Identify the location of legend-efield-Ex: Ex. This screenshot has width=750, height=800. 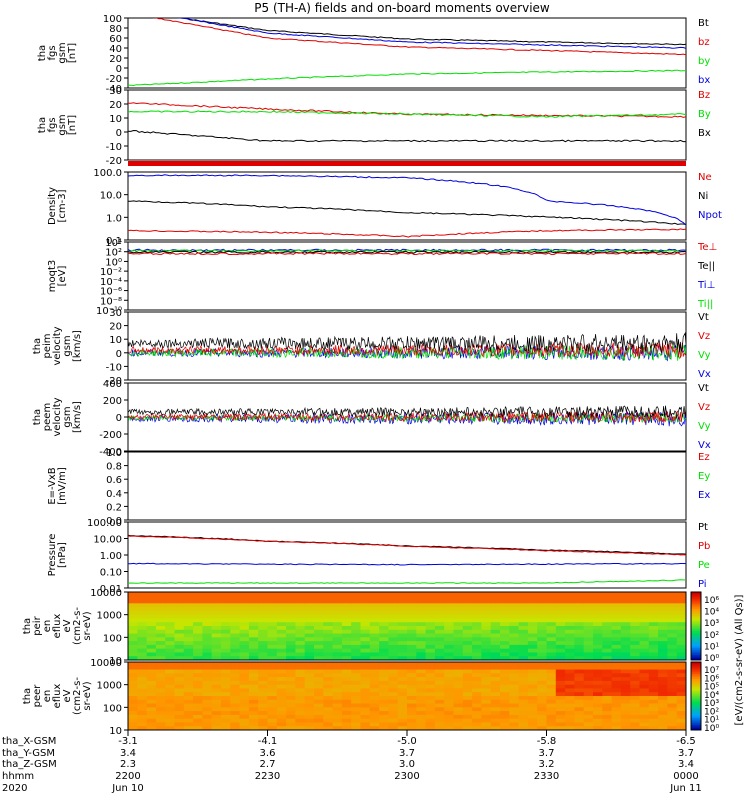
(704, 495).